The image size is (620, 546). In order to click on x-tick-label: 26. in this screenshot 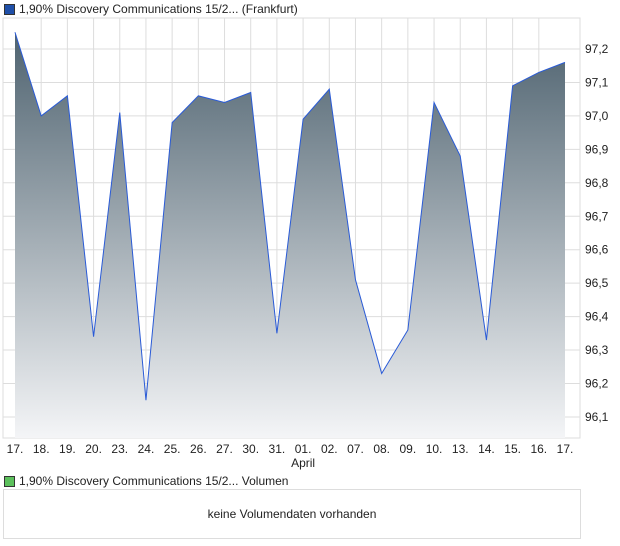, I will do `click(198, 449)`.